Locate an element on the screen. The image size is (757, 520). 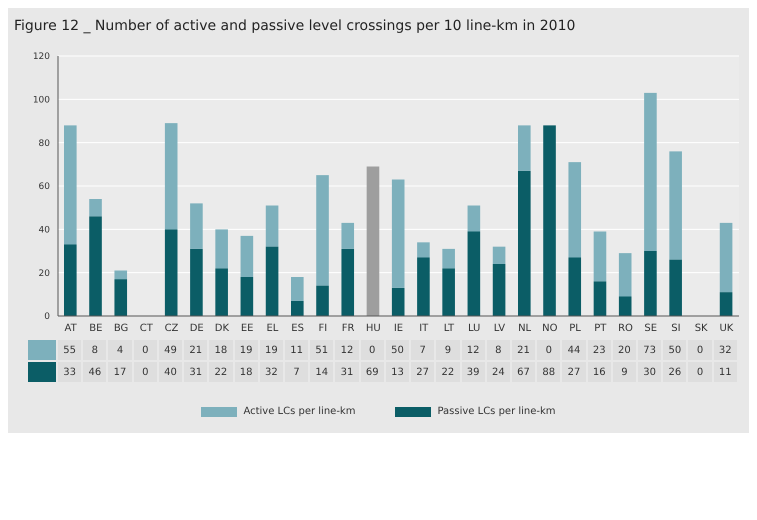
x-tick-label: FI is located at coordinates (323, 328).